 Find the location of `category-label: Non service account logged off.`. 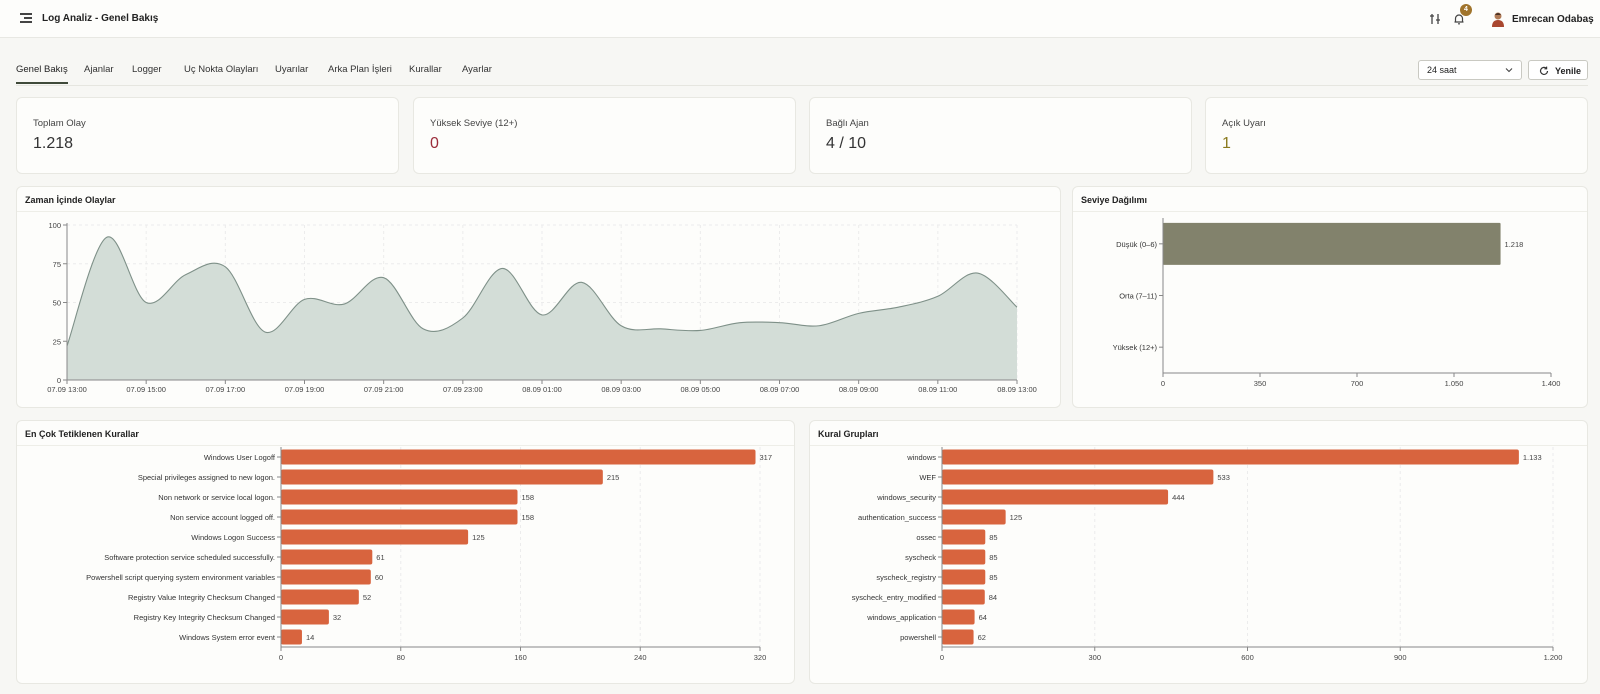

category-label: Non service account logged off. is located at coordinates (222, 517).